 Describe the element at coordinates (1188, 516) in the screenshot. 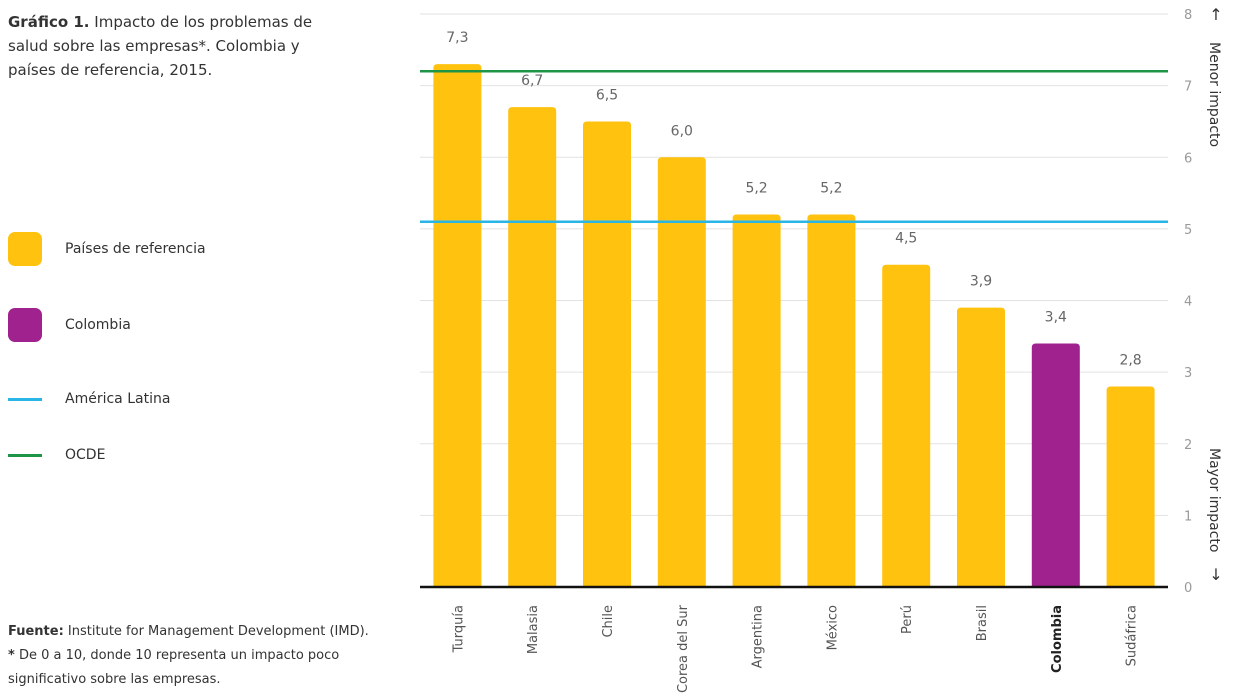

I see `y-tick-1: 1` at that location.